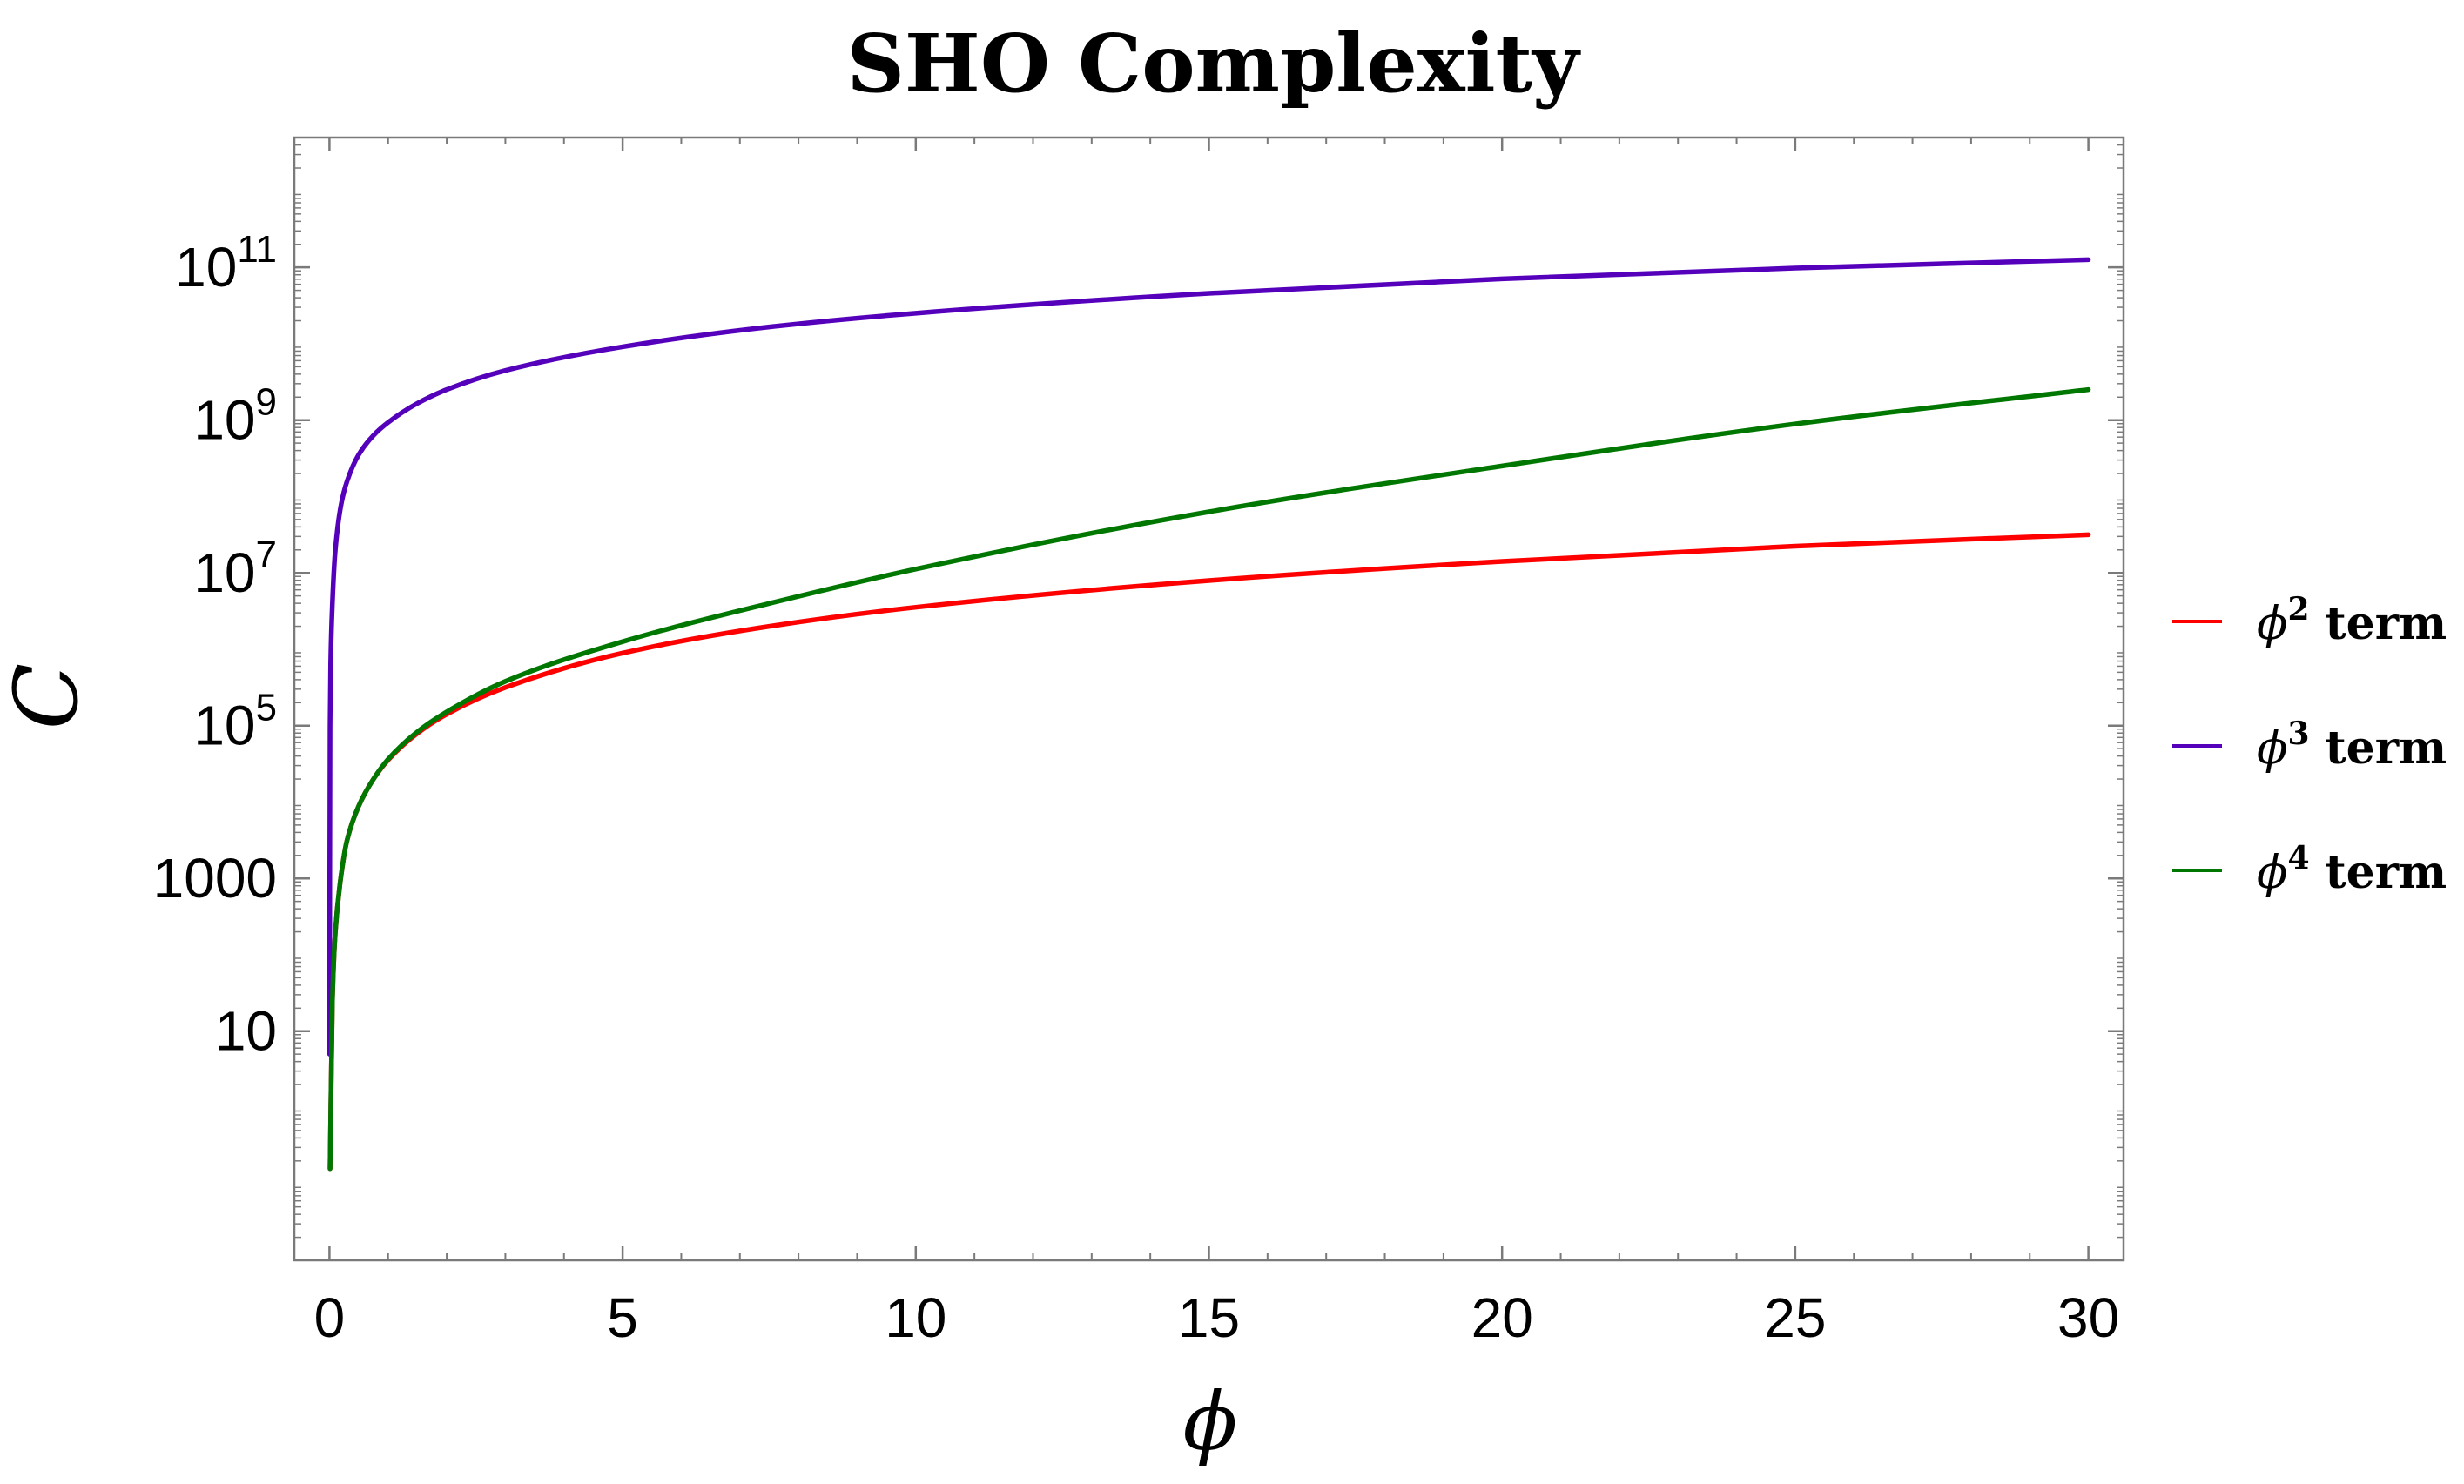 The width and height of the screenshot is (2464, 1484). What do you see at coordinates (2352, 745) in the screenshot?
I see `legend-entry-label: ϕ3 term` at bounding box center [2352, 745].